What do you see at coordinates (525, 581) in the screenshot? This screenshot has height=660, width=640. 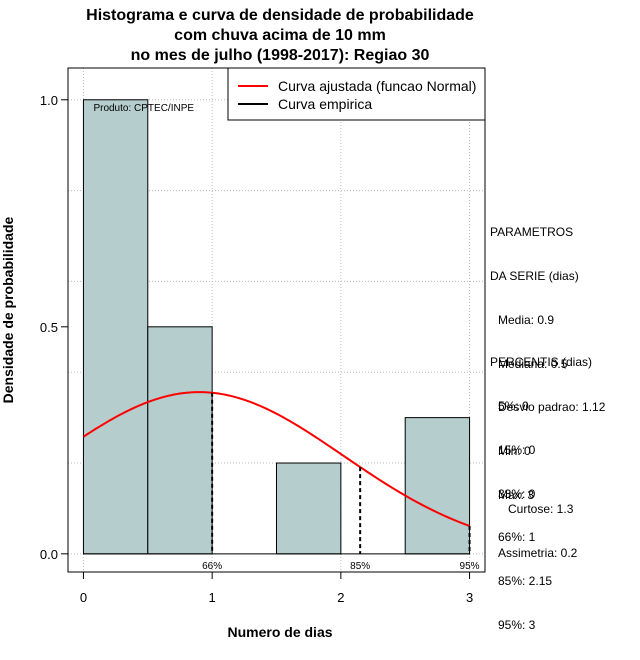 I see `percentil-85: 85%: 2.15` at bounding box center [525, 581].